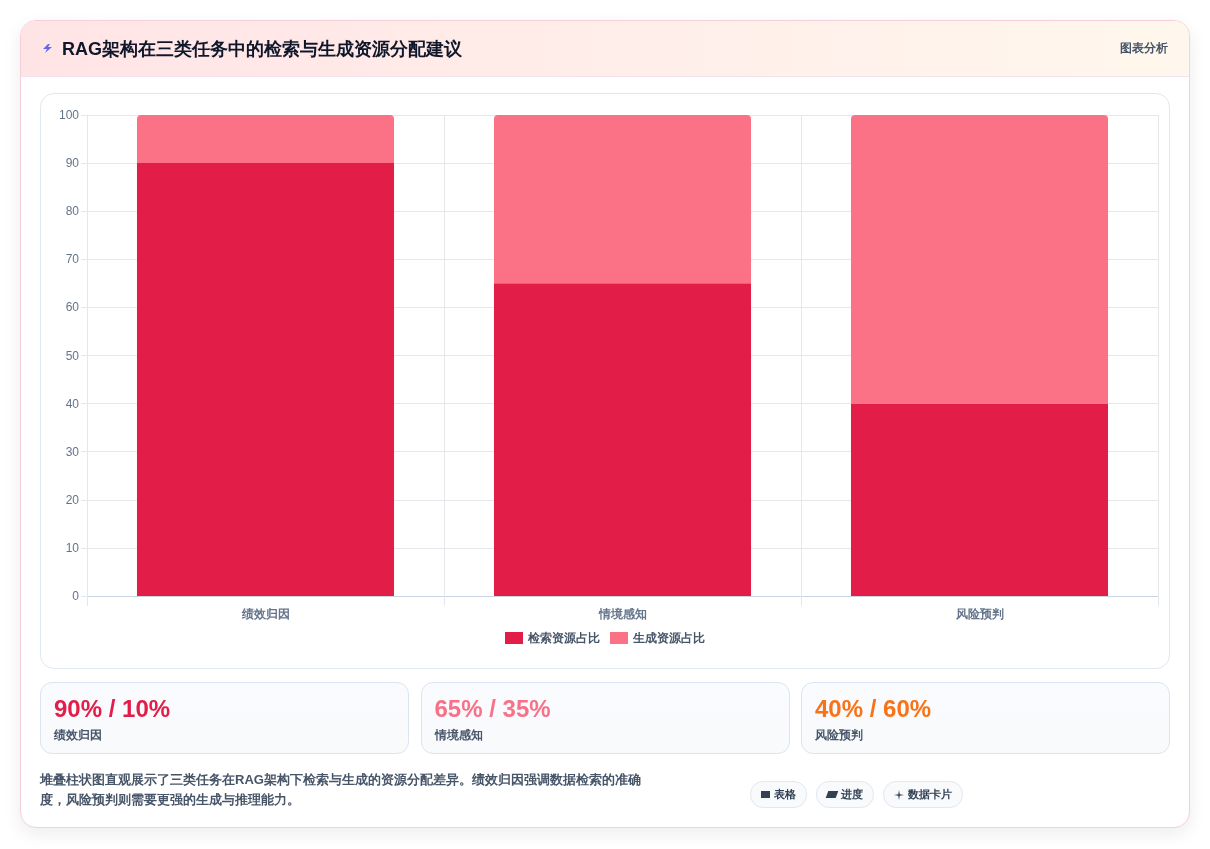 This screenshot has width=1210, height=849. What do you see at coordinates (72, 259) in the screenshot?
I see `y-tick-label: 70` at bounding box center [72, 259].